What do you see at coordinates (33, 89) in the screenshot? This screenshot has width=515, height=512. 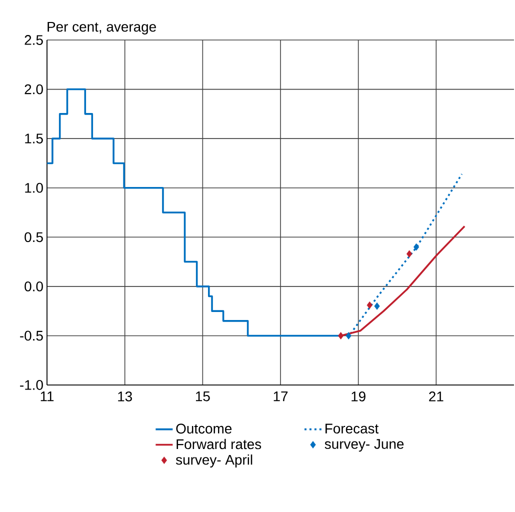 I see `y-tick-label: 2.0` at bounding box center [33, 89].